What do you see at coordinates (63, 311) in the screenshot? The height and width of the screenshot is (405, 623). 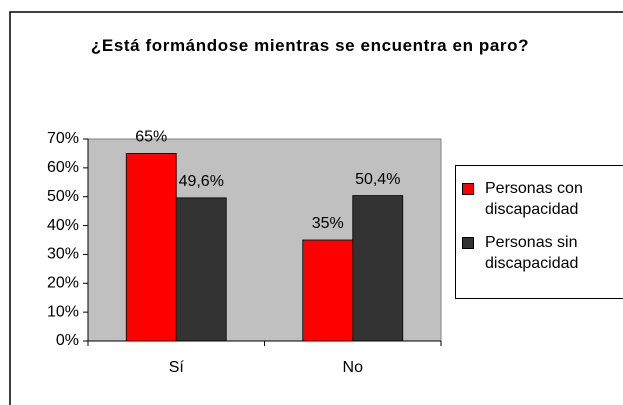 I see `y-tick-label: 10%` at bounding box center [63, 311].